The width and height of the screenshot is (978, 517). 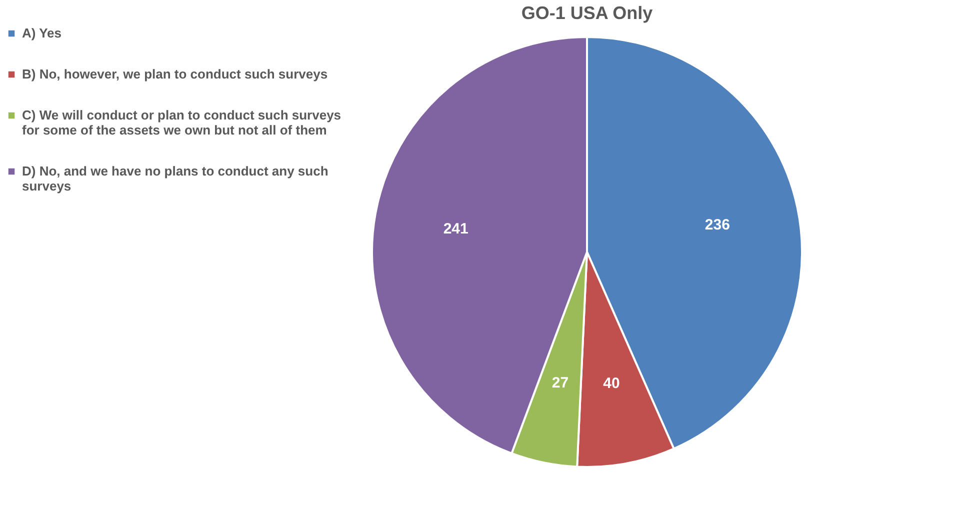 What do you see at coordinates (175, 179) in the screenshot?
I see `legend-label: D) No, and we have no plans to conduct any such surveys` at bounding box center [175, 179].